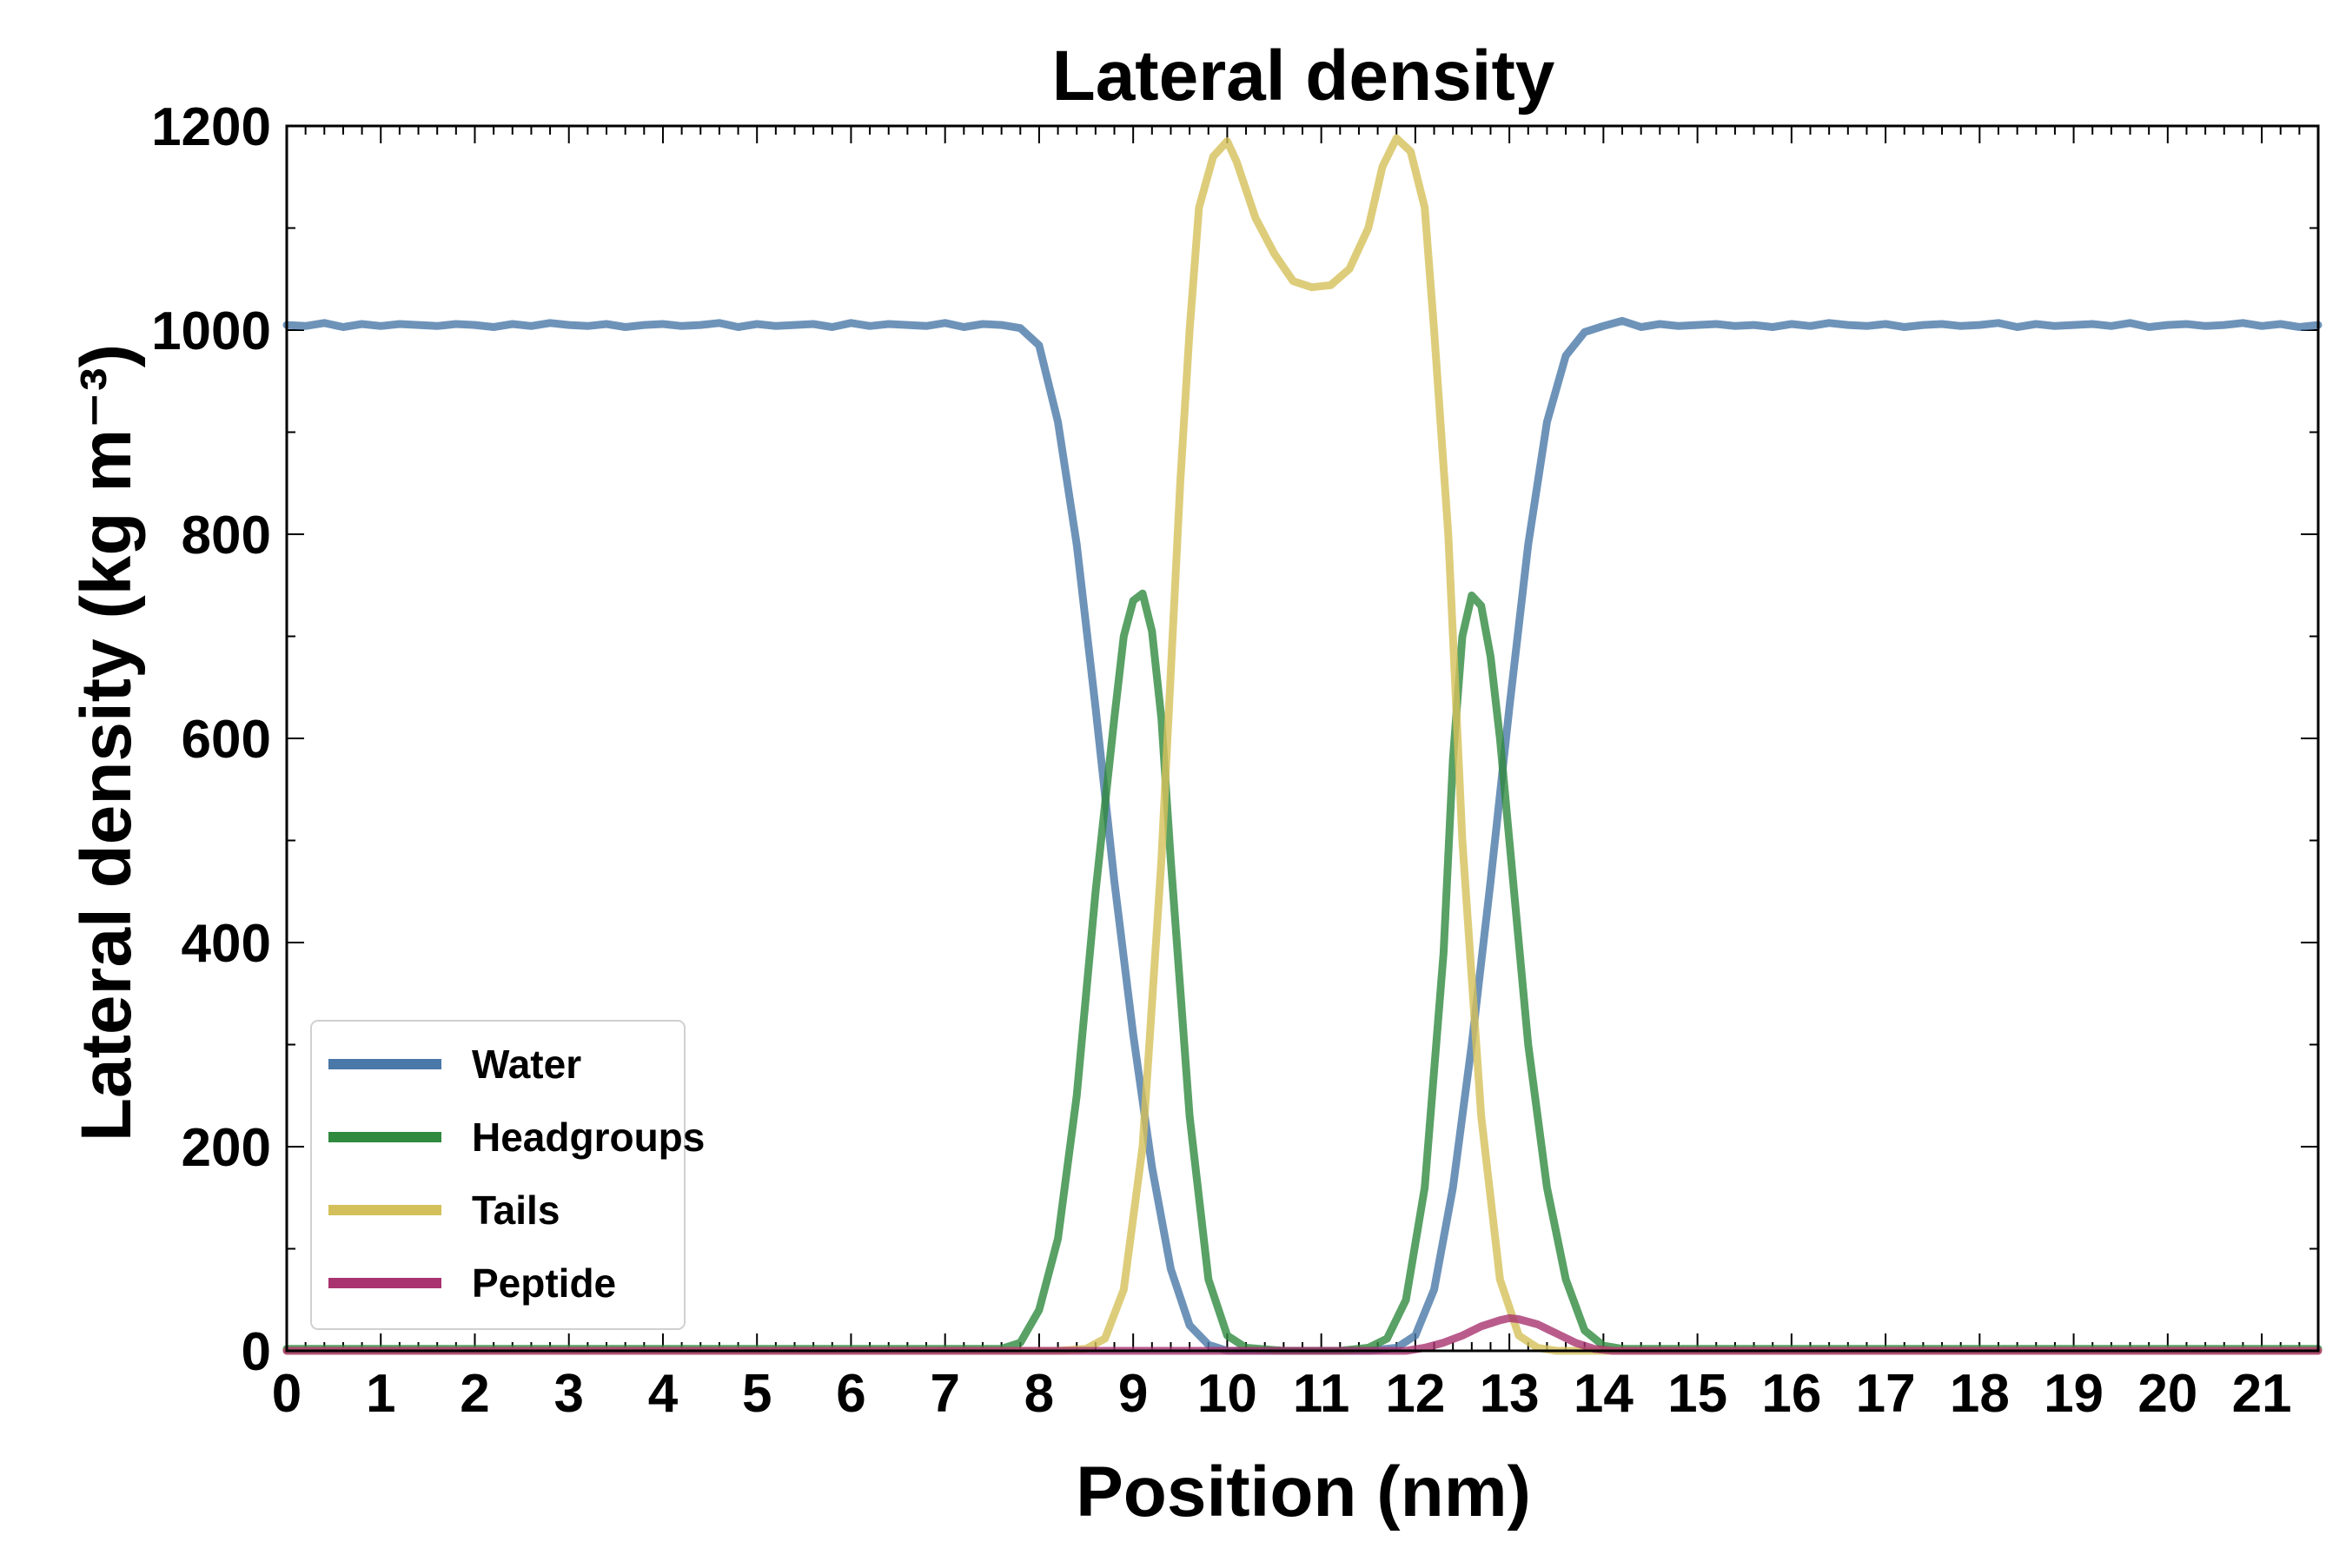 The height and width of the screenshot is (1568, 2346). I want to click on x-tick-label: 9, so click(1133, 1394).